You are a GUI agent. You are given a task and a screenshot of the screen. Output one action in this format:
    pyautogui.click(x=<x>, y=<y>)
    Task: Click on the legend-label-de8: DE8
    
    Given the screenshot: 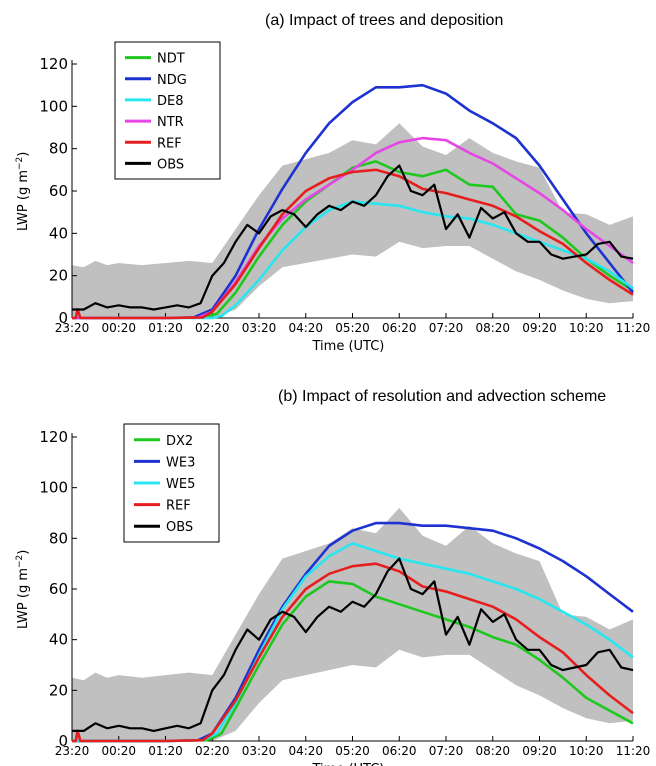 What is the action you would take?
    pyautogui.click(x=170, y=101)
    